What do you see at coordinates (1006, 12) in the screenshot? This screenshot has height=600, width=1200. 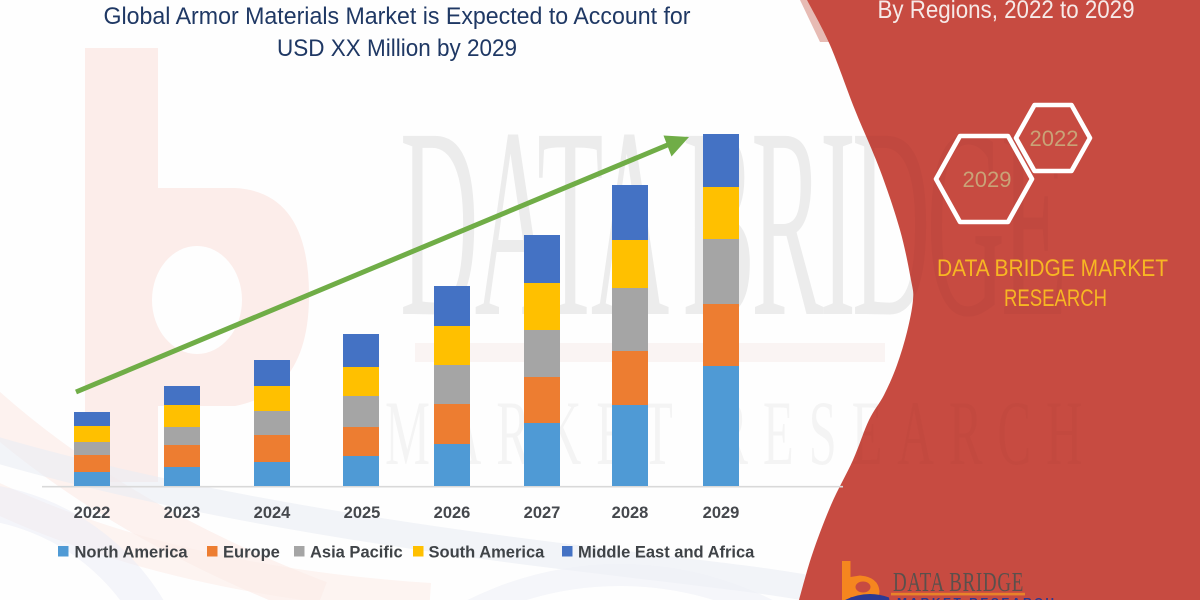 I see `svg-text: By Regions, 2022 to 2029` at bounding box center [1006, 12].